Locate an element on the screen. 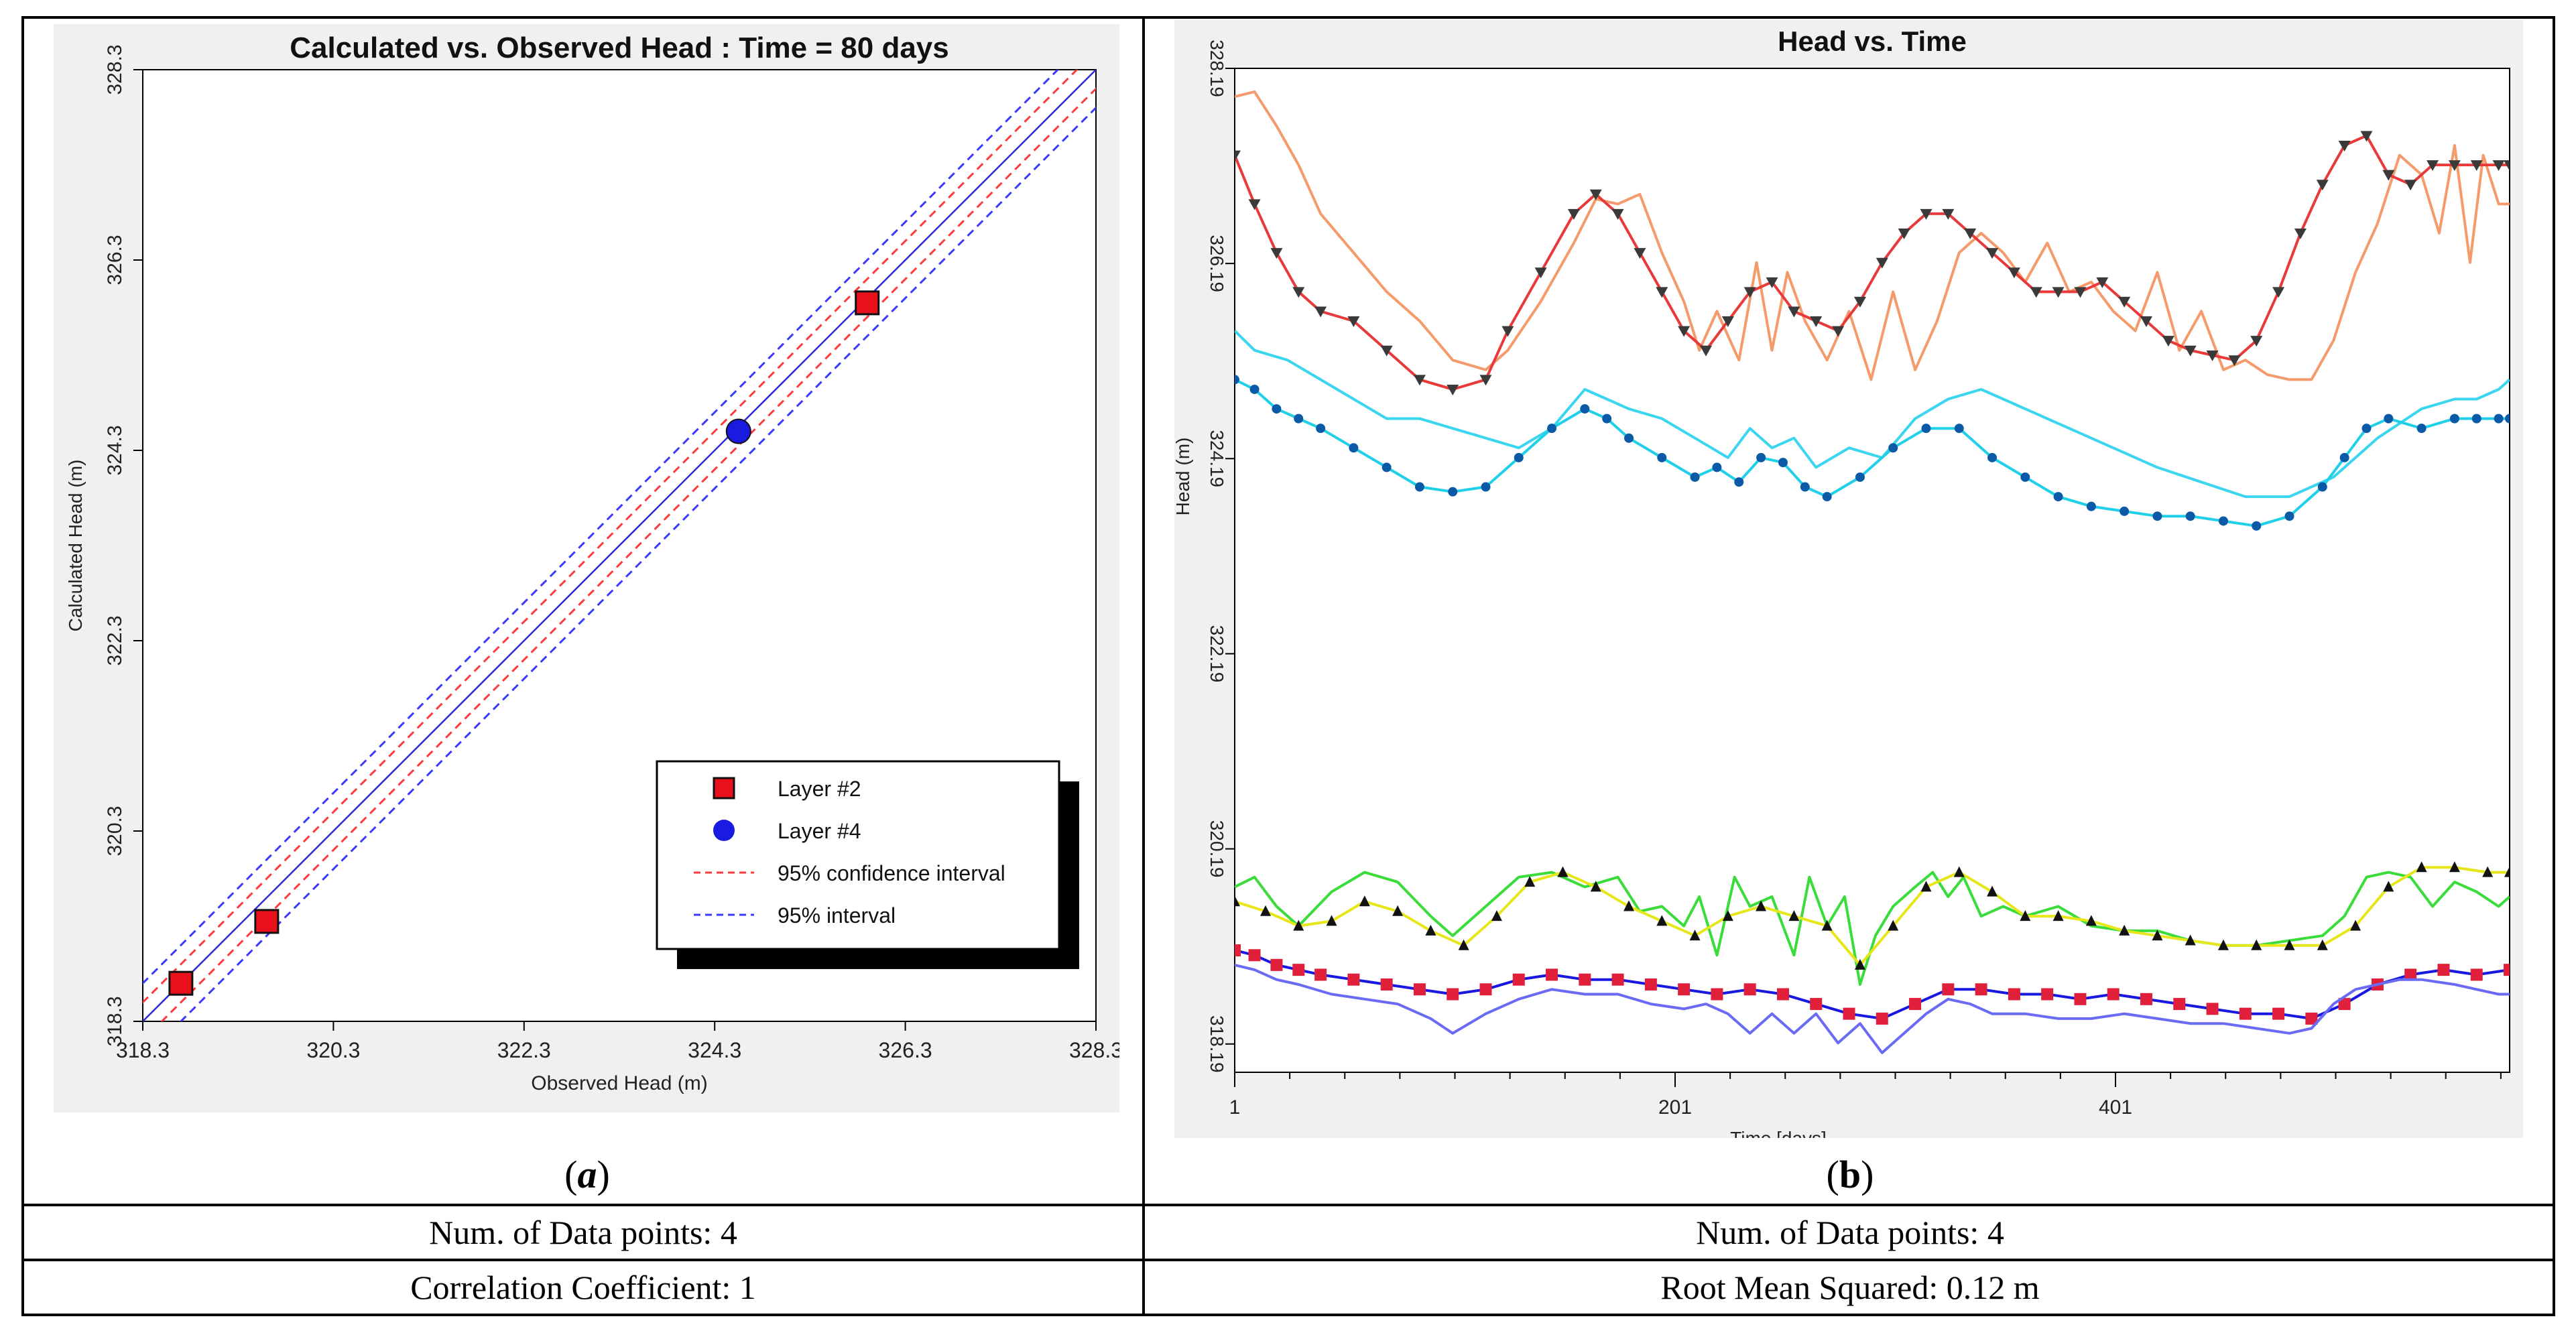 This screenshot has height=1337, width=2576. legend-square-marker is located at coordinates (724, 788).